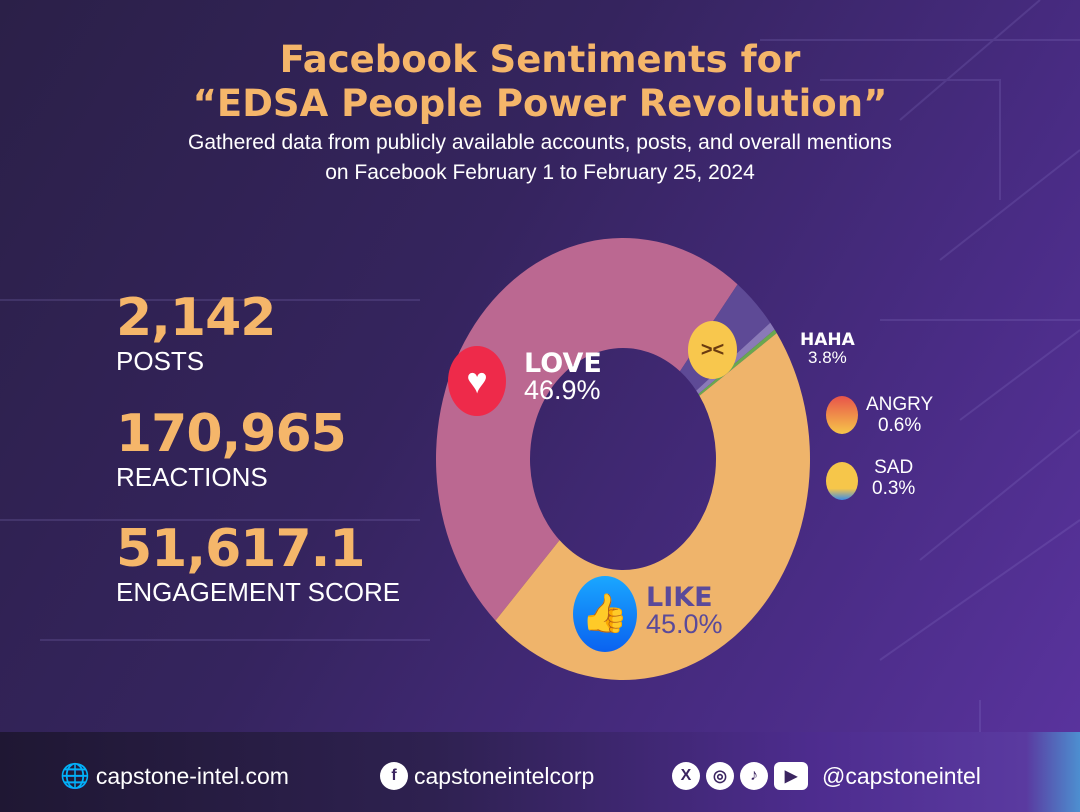  I want to click on slice-name: SAD, so click(894, 467).